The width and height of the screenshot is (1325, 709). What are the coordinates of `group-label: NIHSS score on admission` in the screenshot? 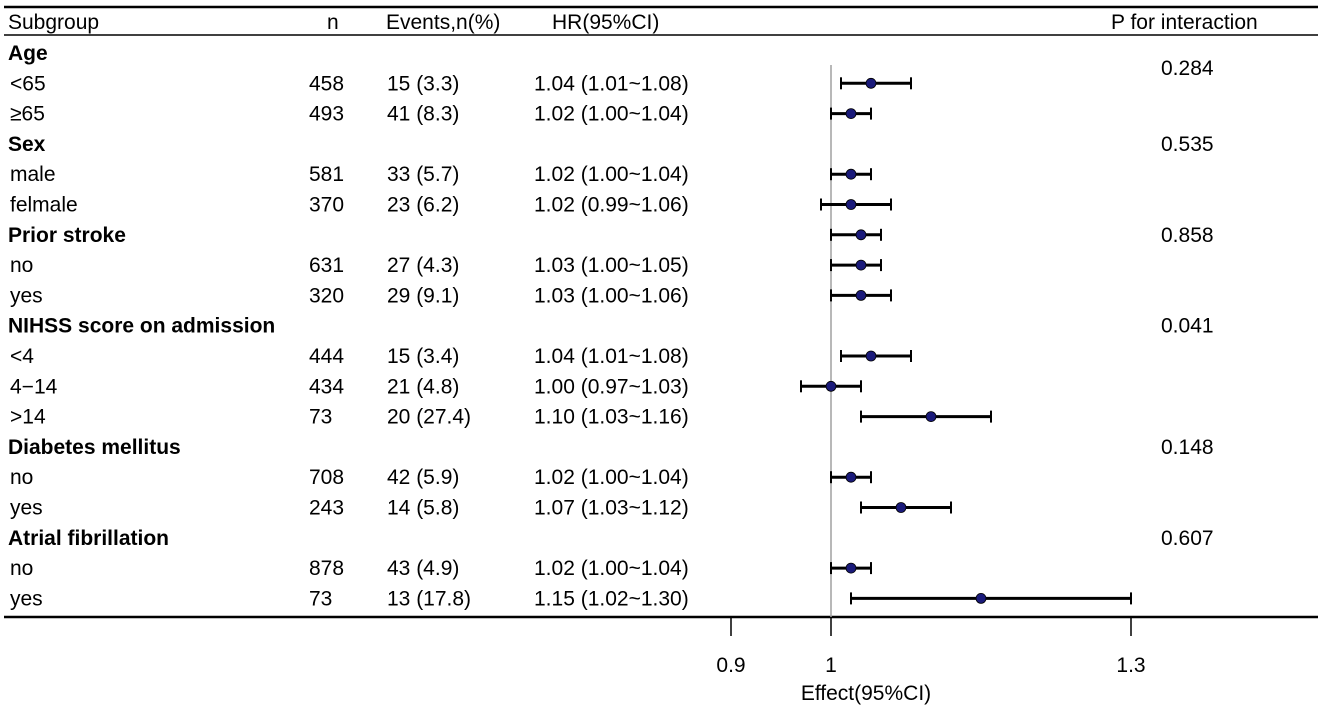 It's located at (141, 326).